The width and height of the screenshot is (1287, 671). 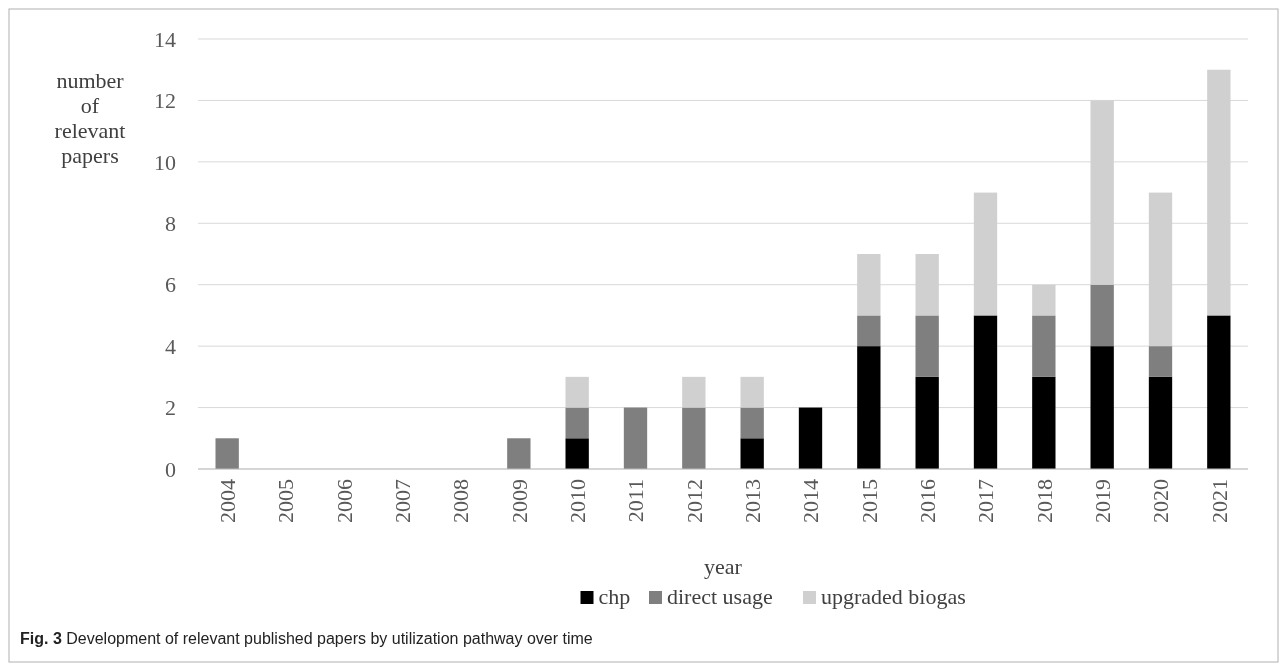 I want to click on x-tick-label: 2005, so click(x=286, y=501).